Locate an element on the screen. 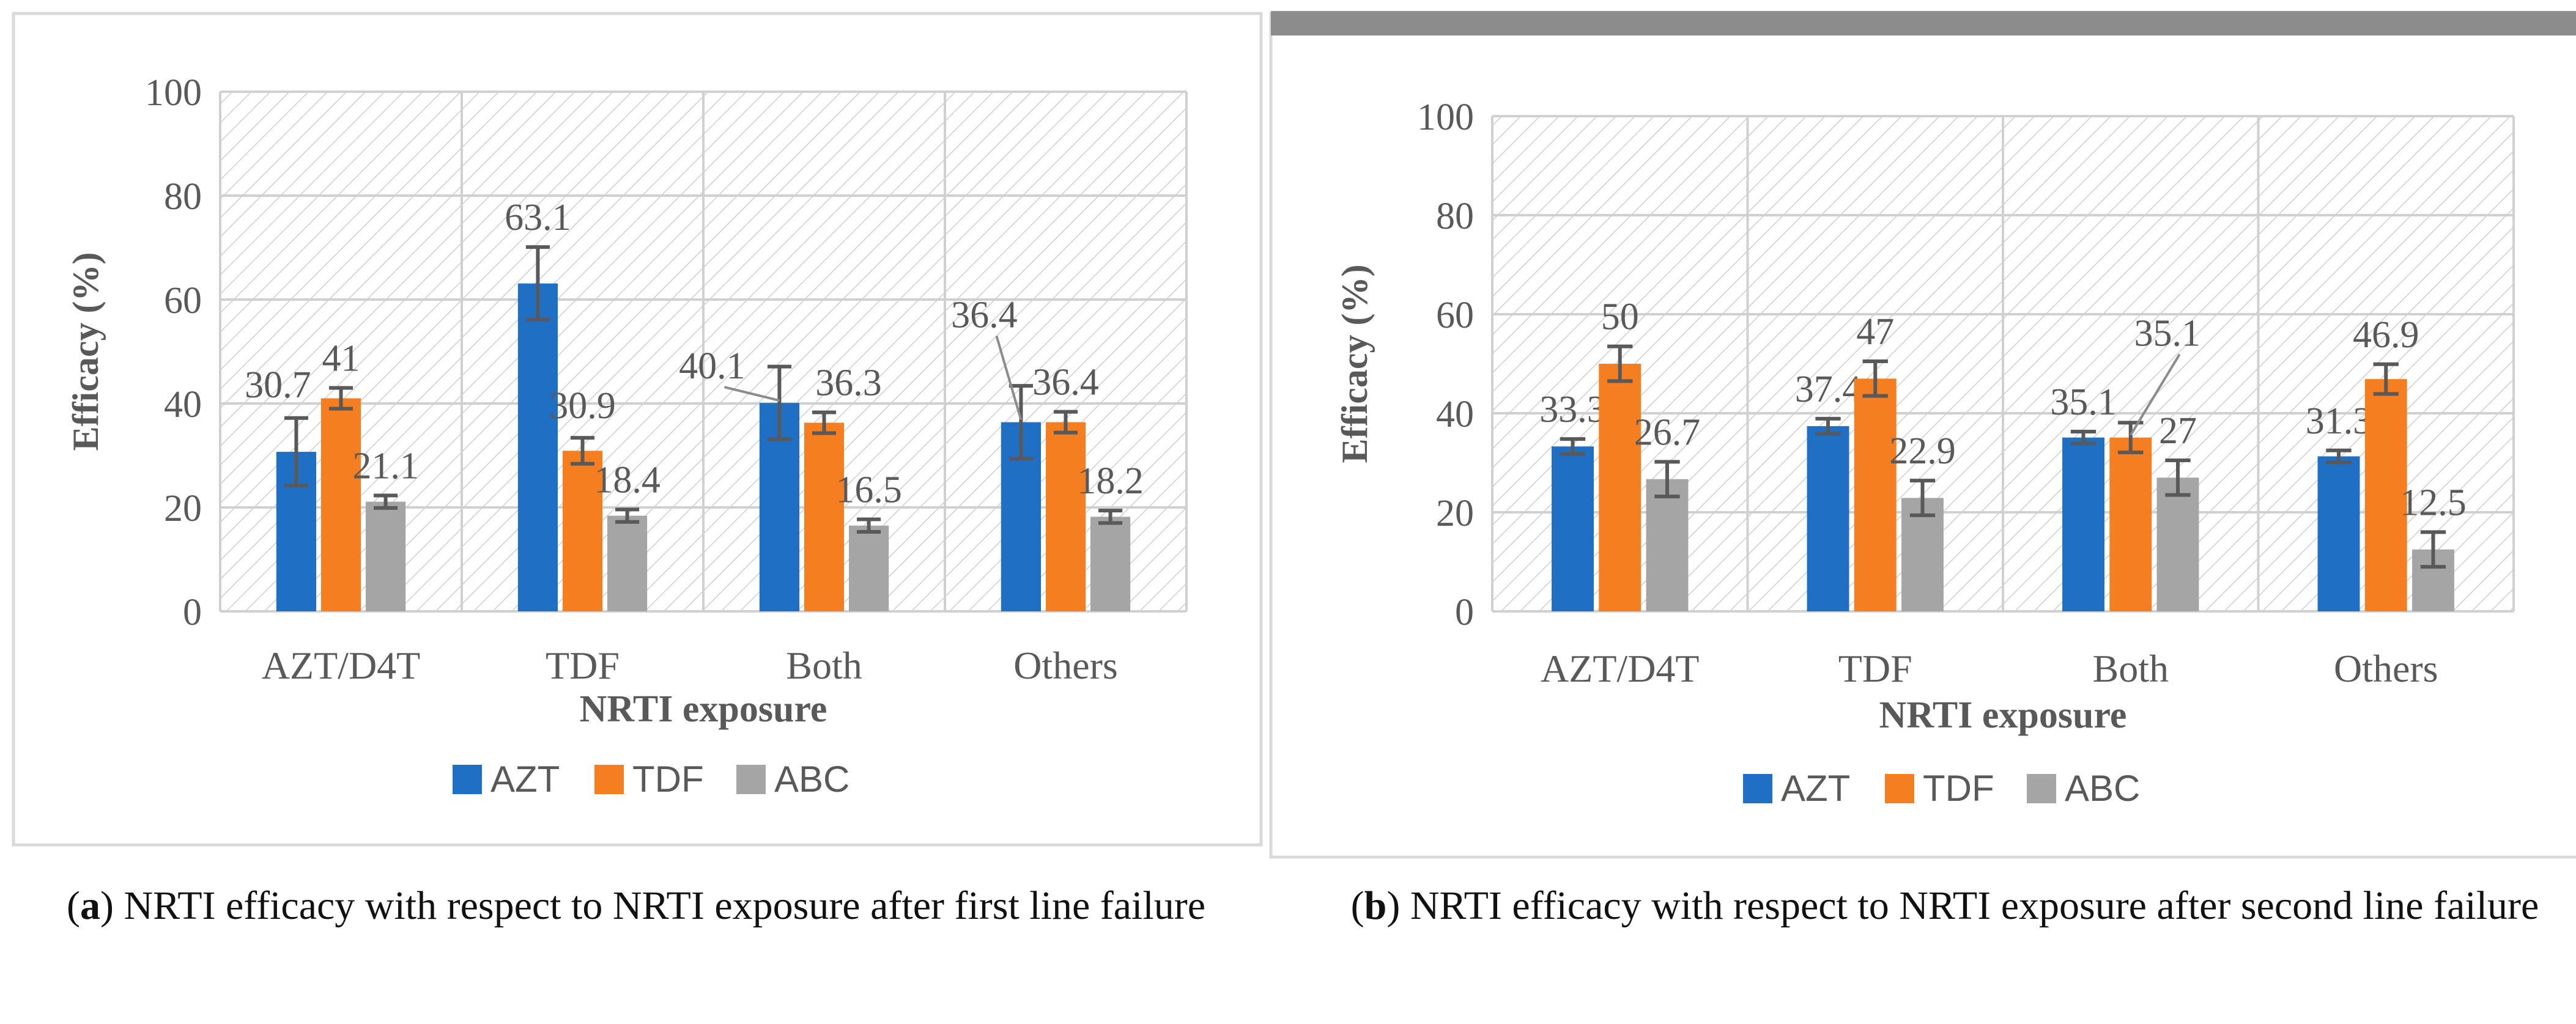  data-label-b-tdf-1: 47 is located at coordinates (1875, 332).